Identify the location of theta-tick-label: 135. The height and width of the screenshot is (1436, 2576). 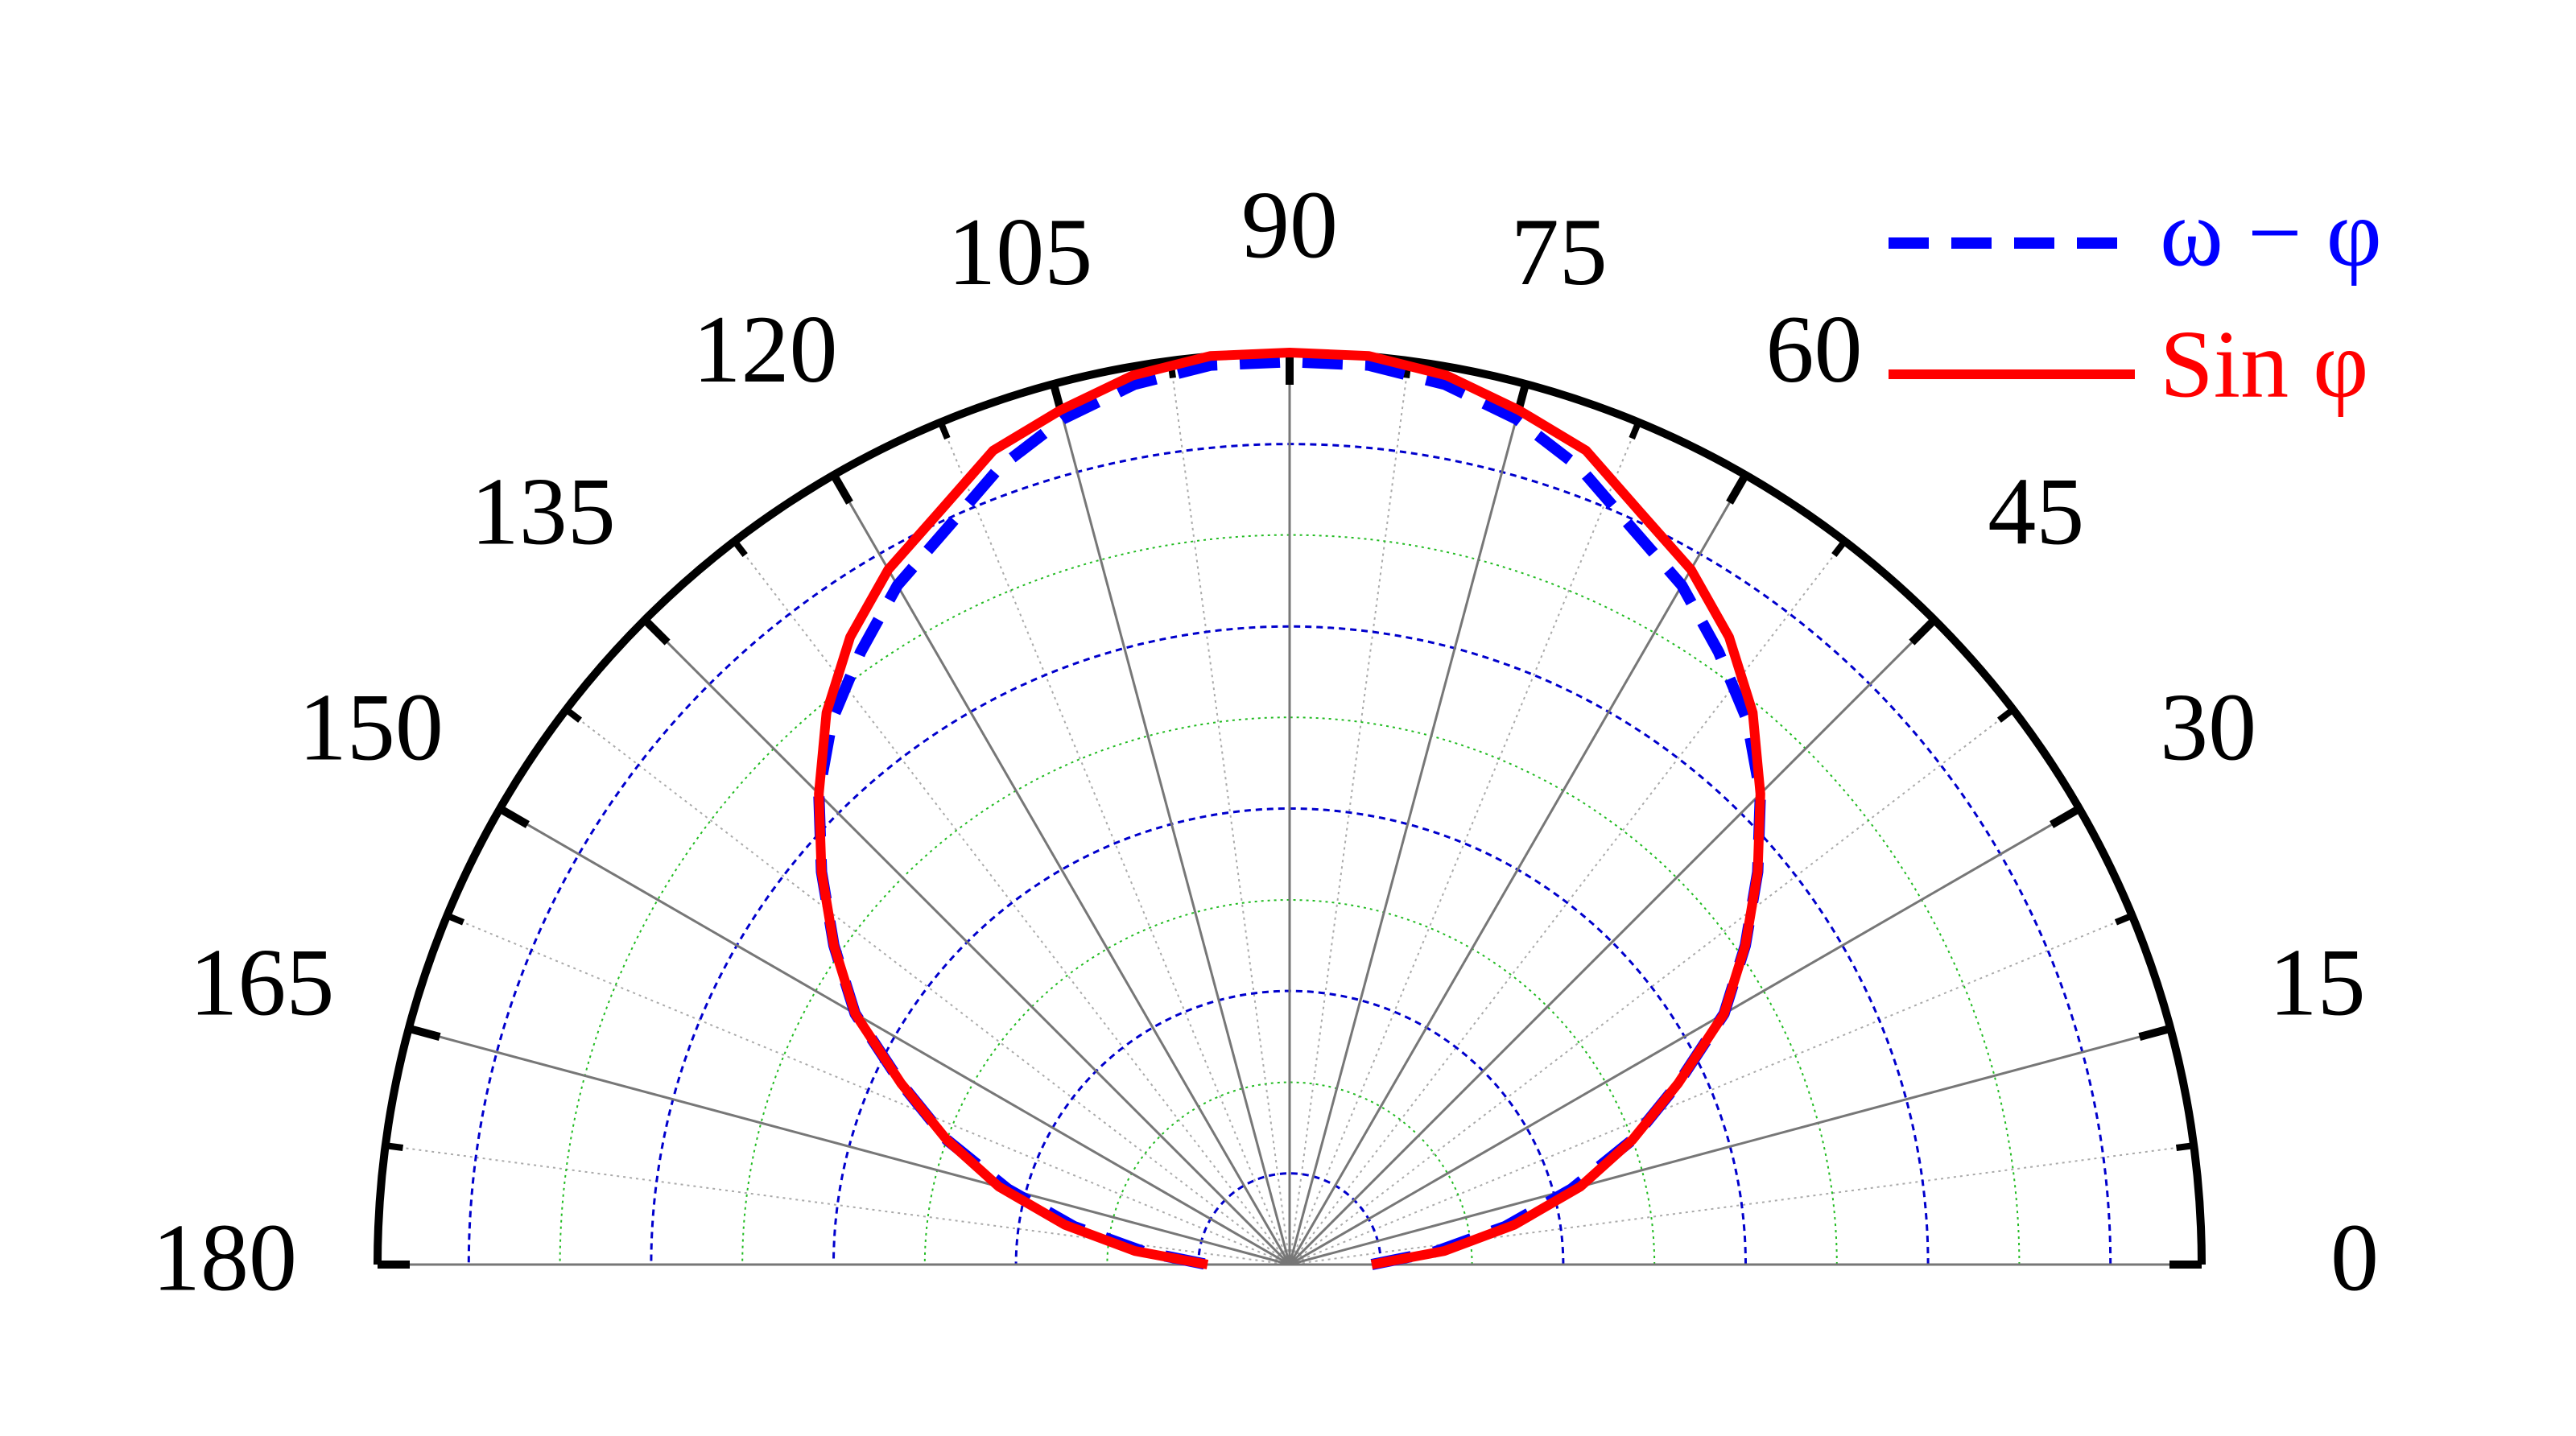
(543, 510).